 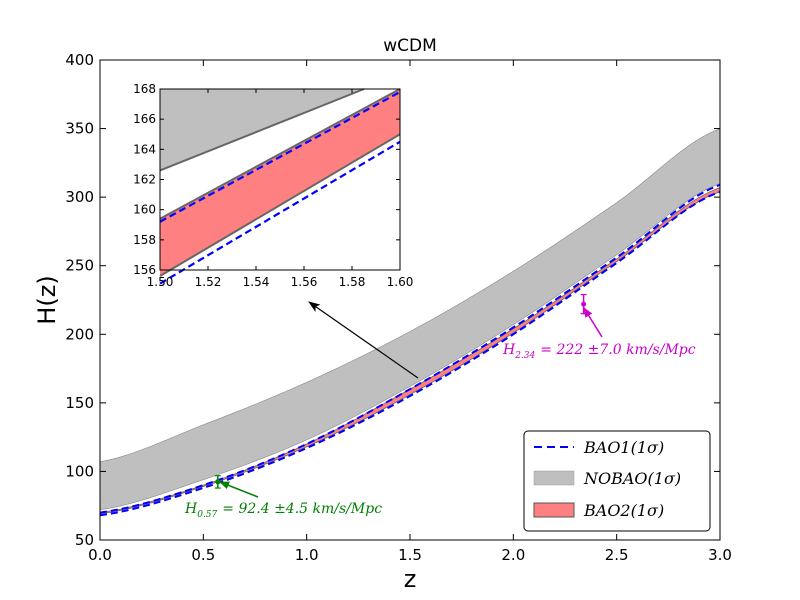 What do you see at coordinates (607, 510) in the screenshot?
I see `legend-label-bao2-base: BAO2` at bounding box center [607, 510].